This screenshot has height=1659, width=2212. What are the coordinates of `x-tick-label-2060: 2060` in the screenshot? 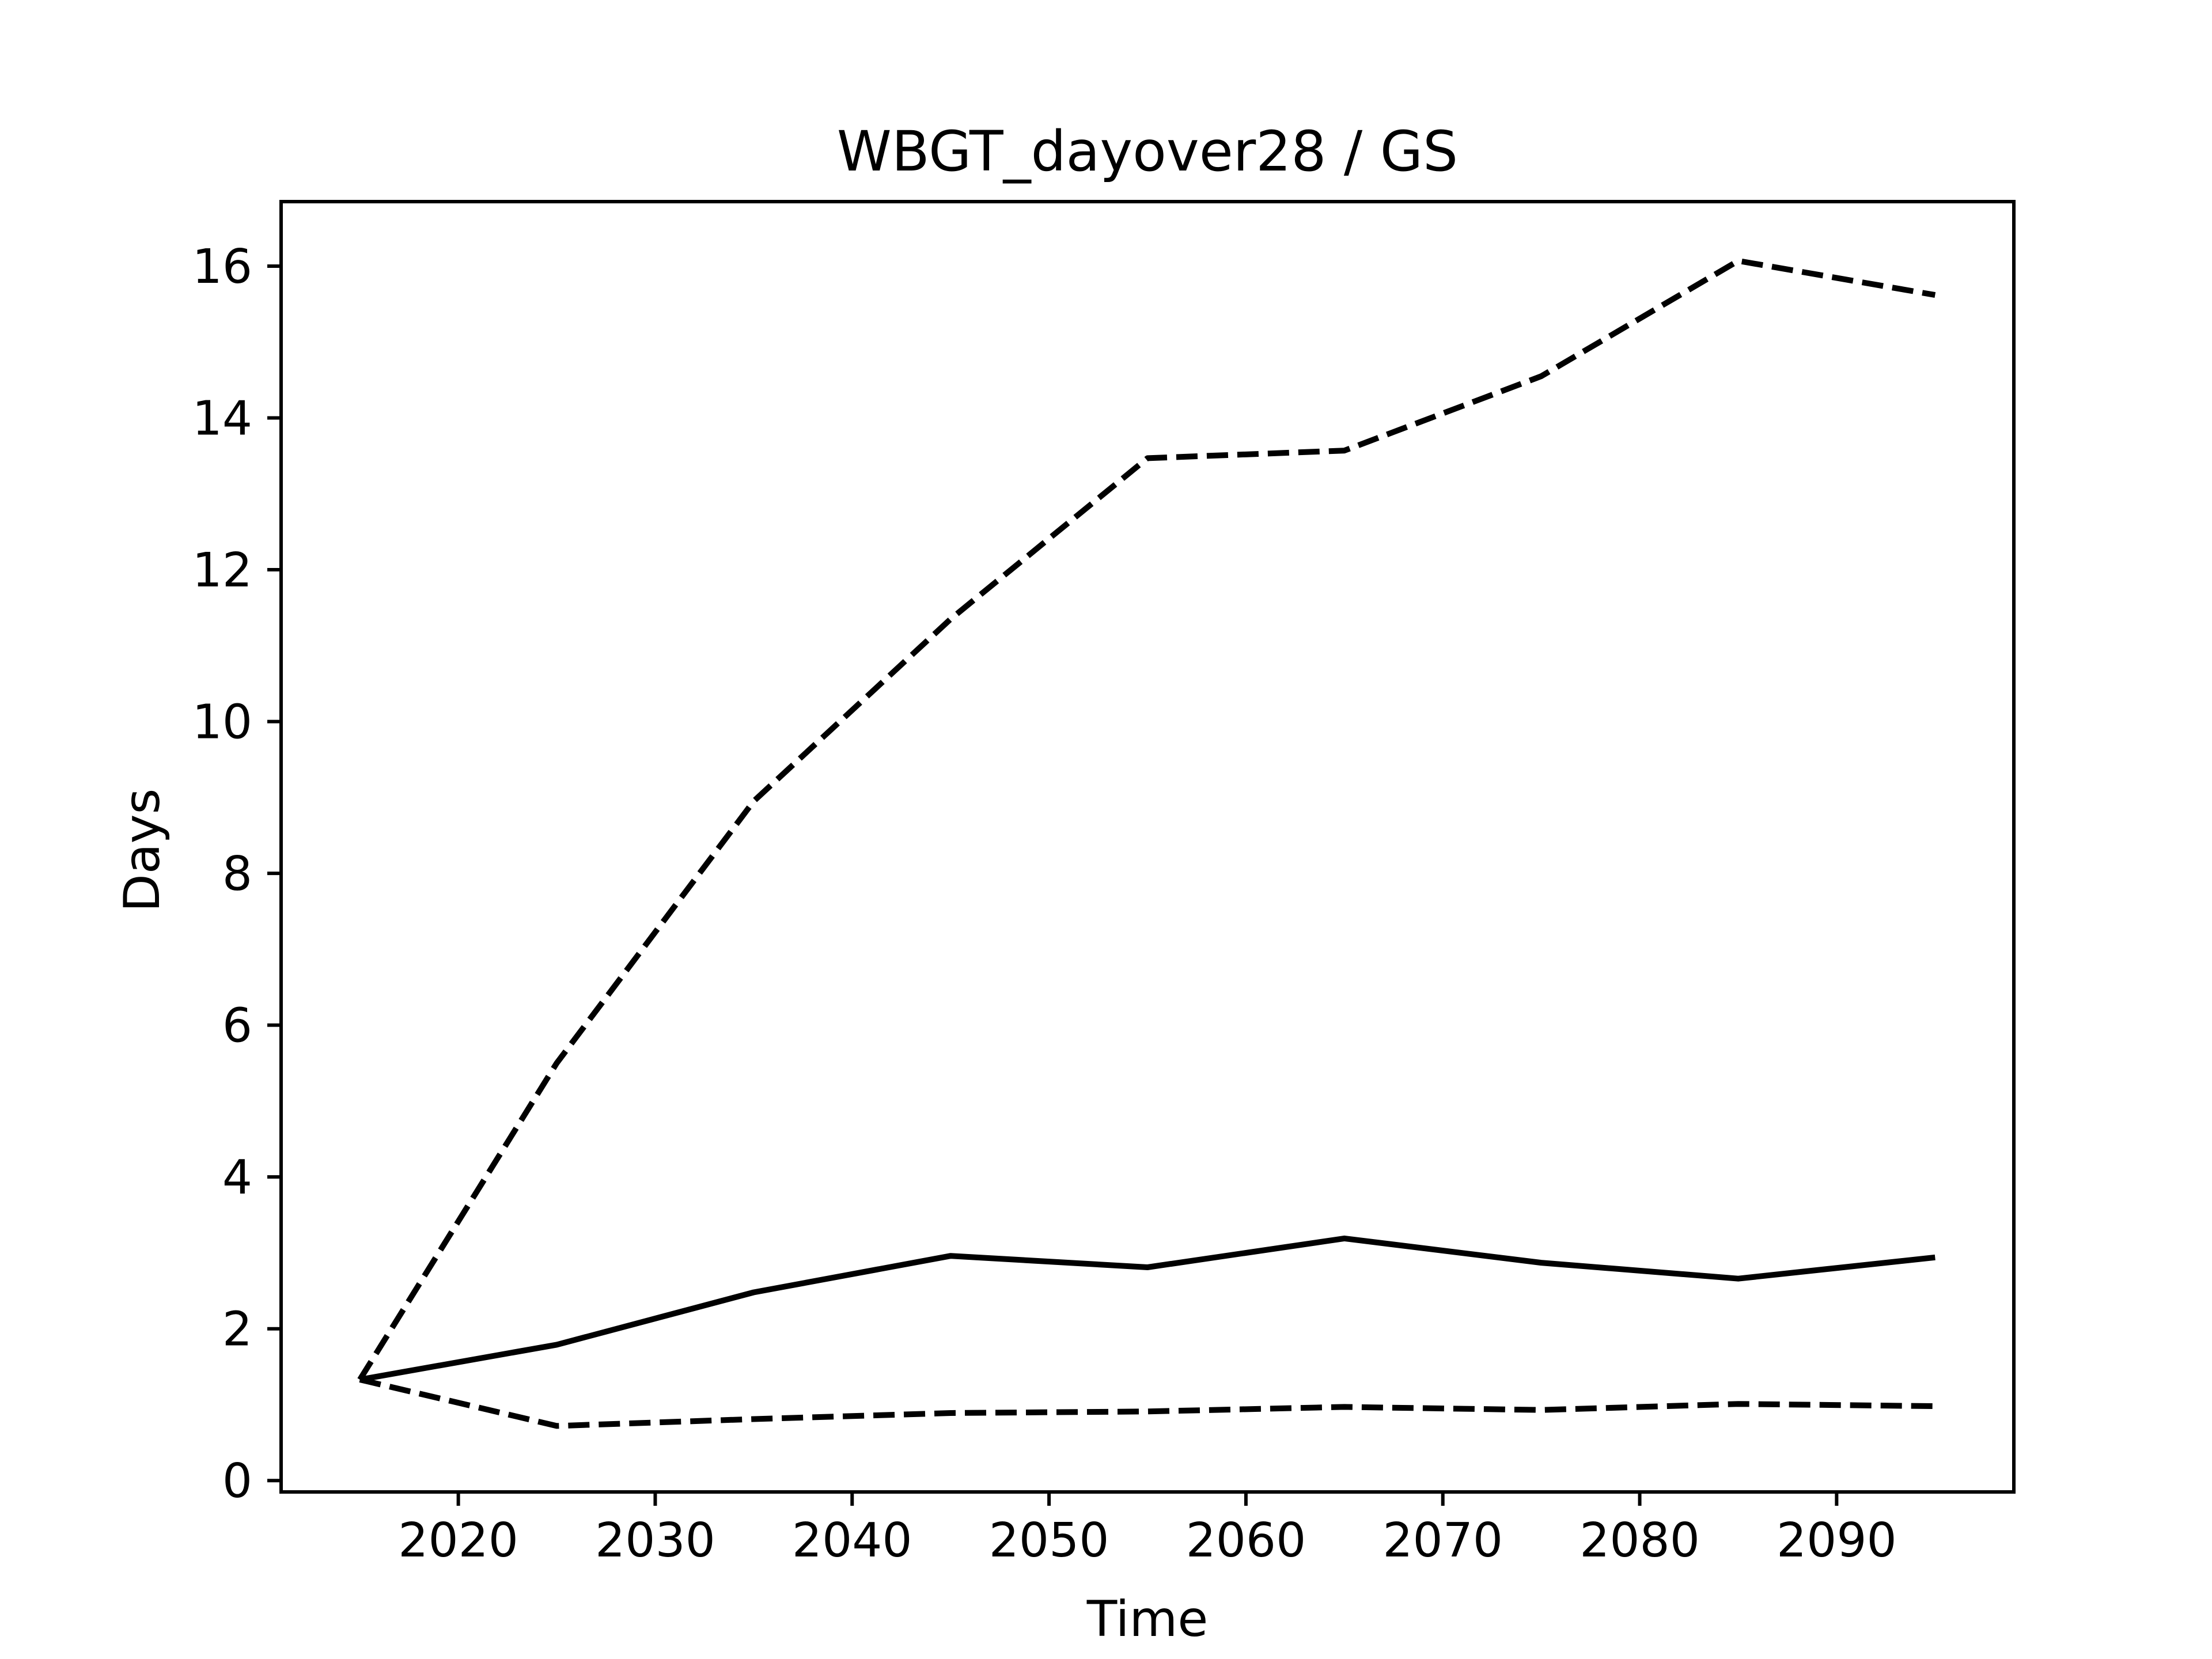 It's located at (1246, 1540).